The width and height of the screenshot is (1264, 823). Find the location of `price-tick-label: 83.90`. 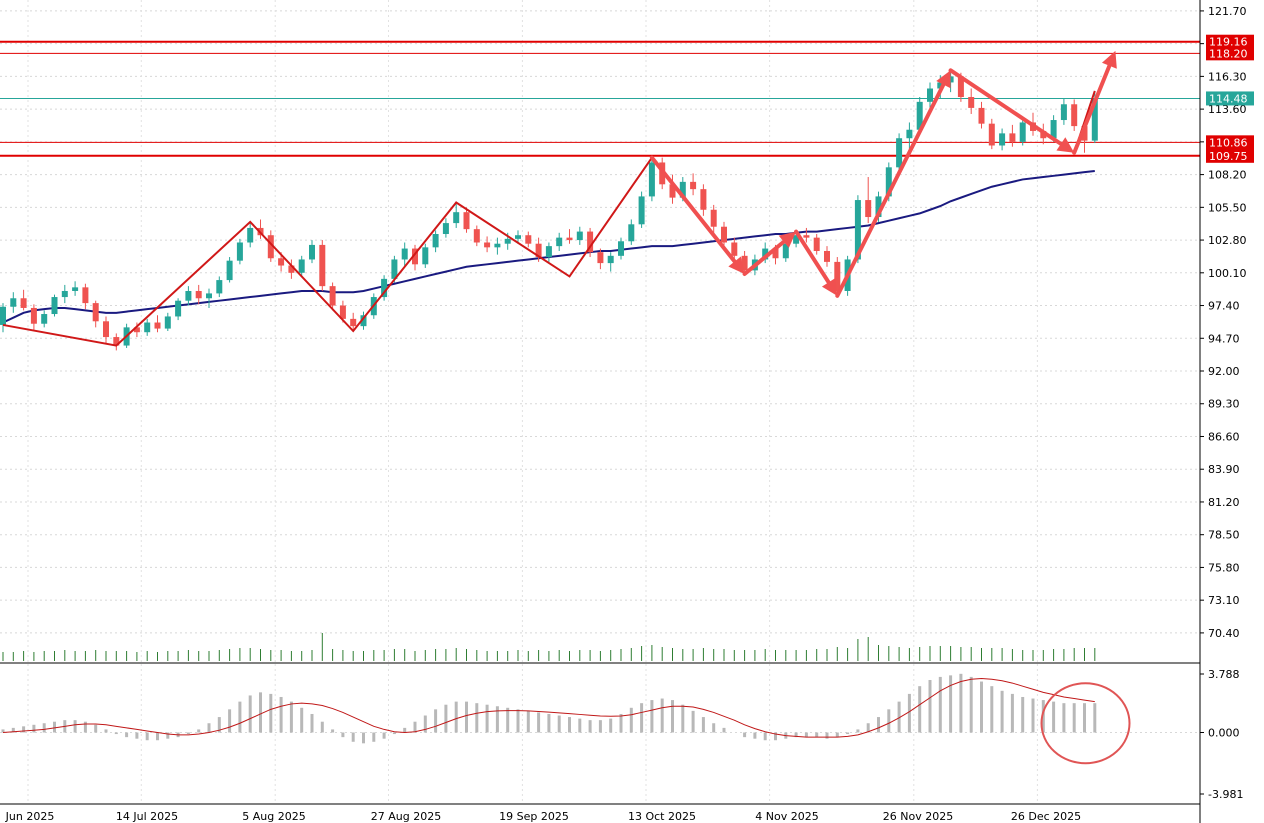

price-tick-label: 83.90 is located at coordinates (1224, 469).